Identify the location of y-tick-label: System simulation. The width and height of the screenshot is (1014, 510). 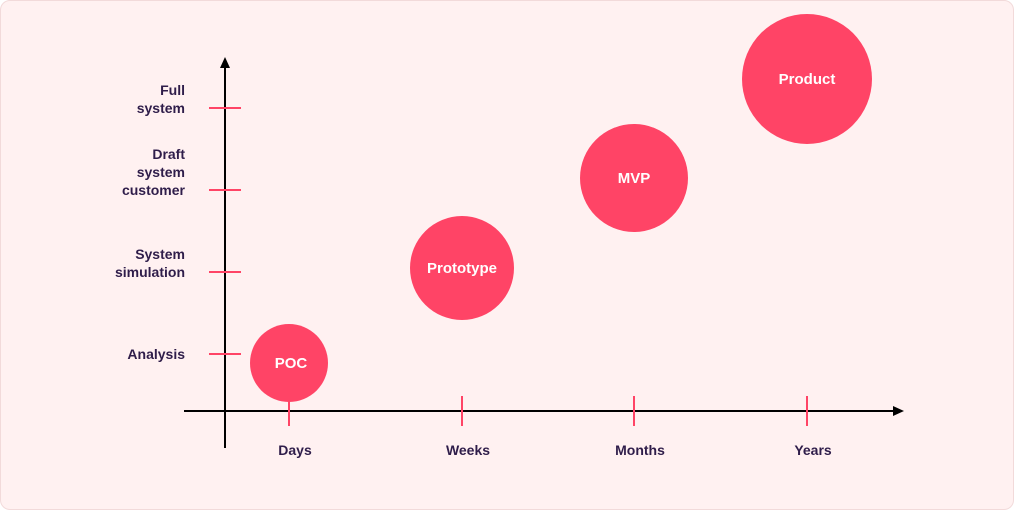
(150, 263).